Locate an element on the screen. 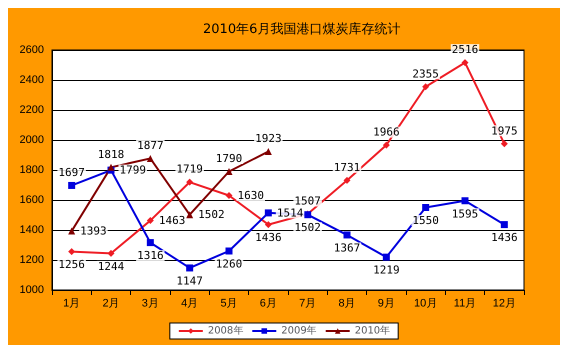  x-tick-label: 8月 is located at coordinates (347, 304).